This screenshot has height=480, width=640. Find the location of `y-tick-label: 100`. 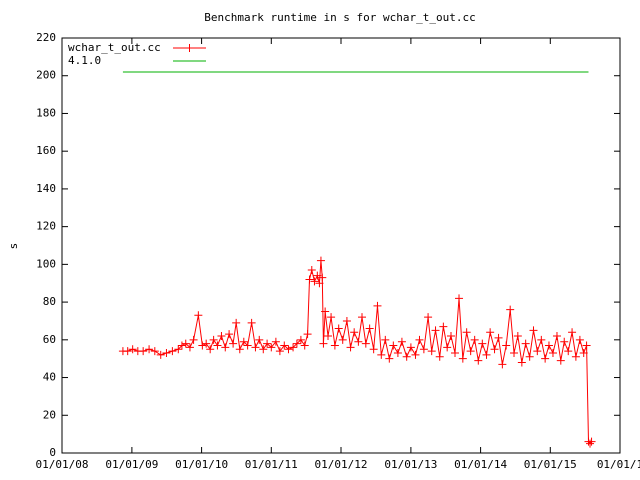

y-tick-label: 100 is located at coordinates (46, 263).